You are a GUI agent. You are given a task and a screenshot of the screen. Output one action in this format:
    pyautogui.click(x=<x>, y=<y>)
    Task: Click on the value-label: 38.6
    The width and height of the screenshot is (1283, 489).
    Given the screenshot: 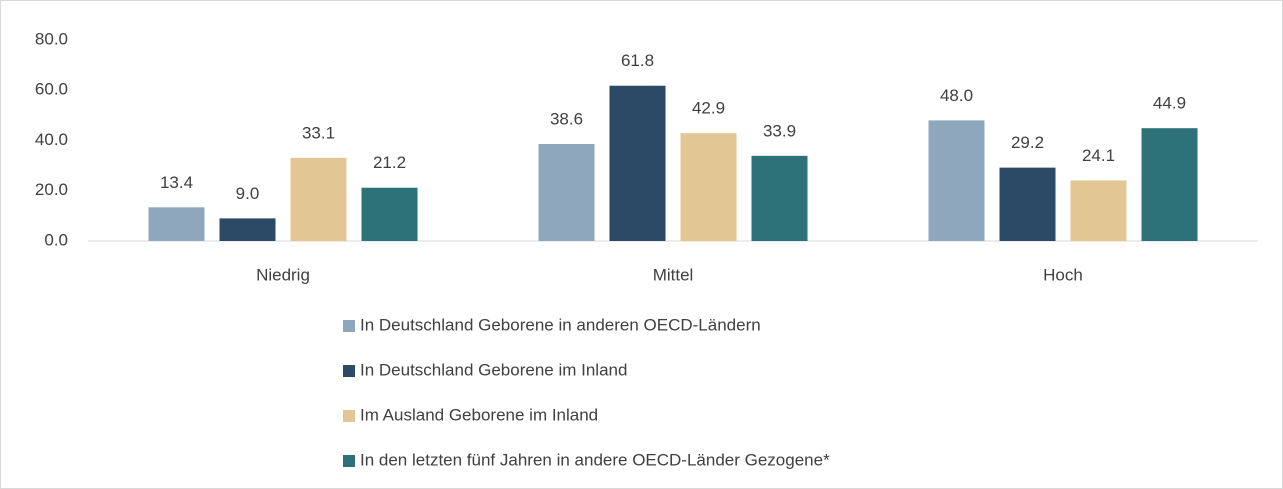 What is the action you would take?
    pyautogui.click(x=566, y=119)
    